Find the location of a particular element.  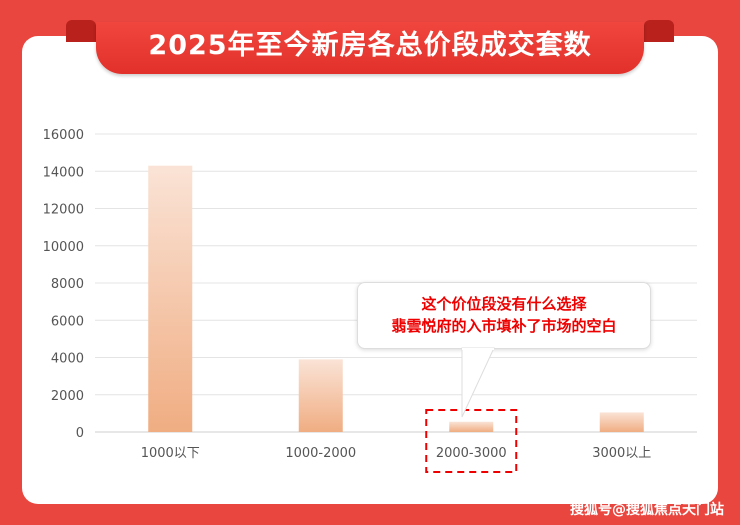

y-tick-label: 16000 is located at coordinates (63, 135).